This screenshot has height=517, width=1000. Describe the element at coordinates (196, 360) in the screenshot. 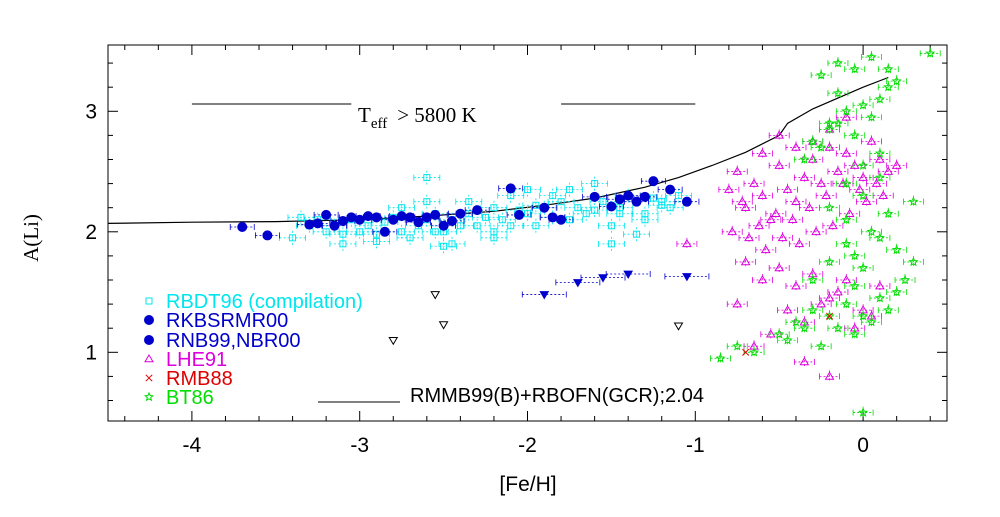

I see `legend-label-lhe91: LHE91` at that location.